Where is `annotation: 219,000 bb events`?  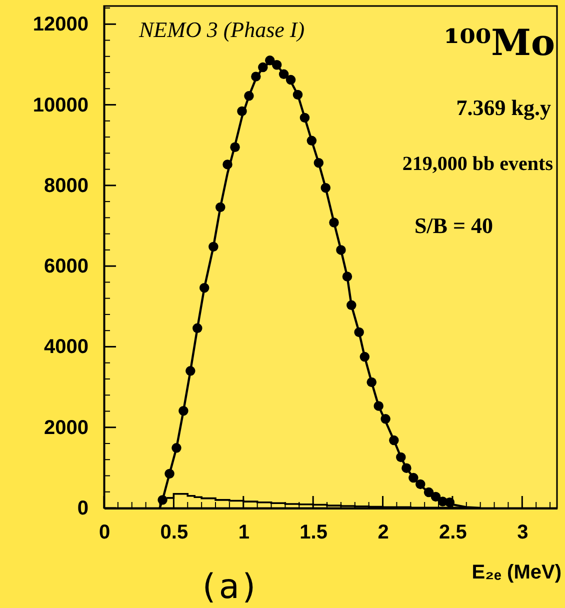
annotation: 219,000 bb events is located at coordinates (478, 164).